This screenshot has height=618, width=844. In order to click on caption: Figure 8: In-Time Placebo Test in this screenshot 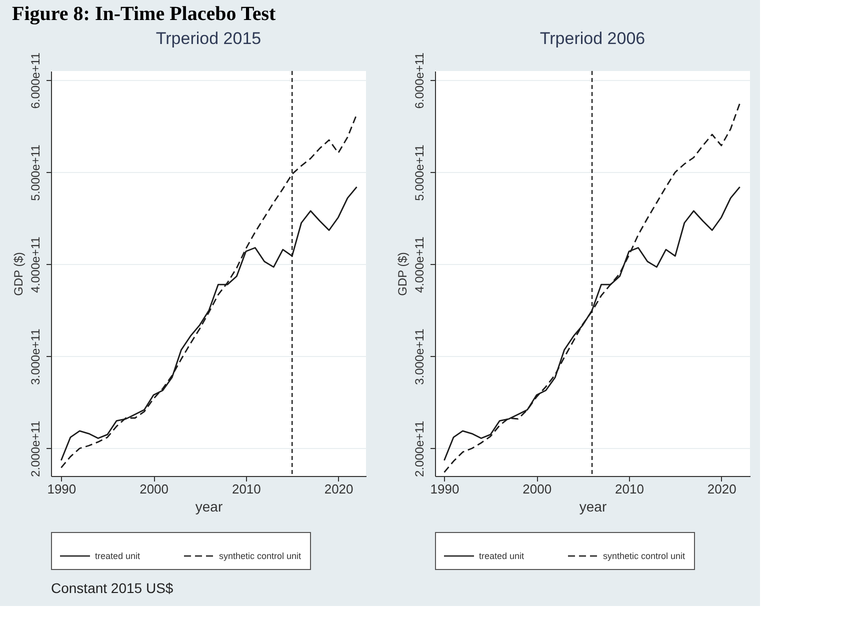, I will do `click(144, 14)`.